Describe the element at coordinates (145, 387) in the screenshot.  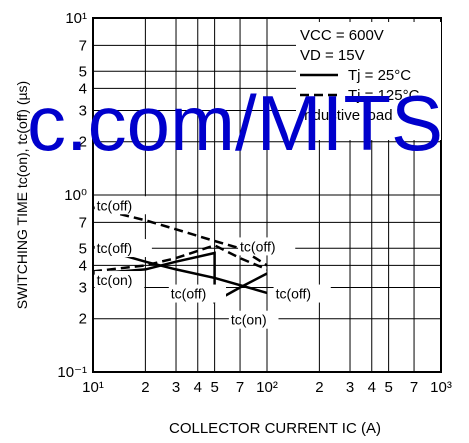
I see `x-tick-label-1: 2` at that location.